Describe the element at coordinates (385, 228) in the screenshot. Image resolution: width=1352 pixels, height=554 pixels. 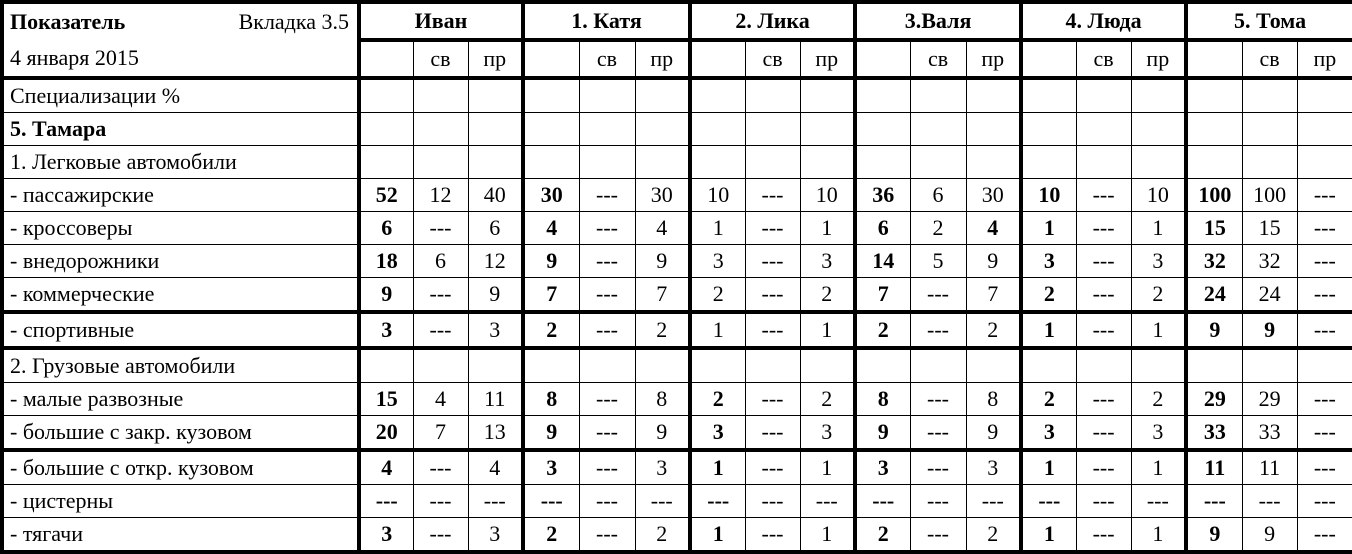
I see `value-cell: 6` at that location.